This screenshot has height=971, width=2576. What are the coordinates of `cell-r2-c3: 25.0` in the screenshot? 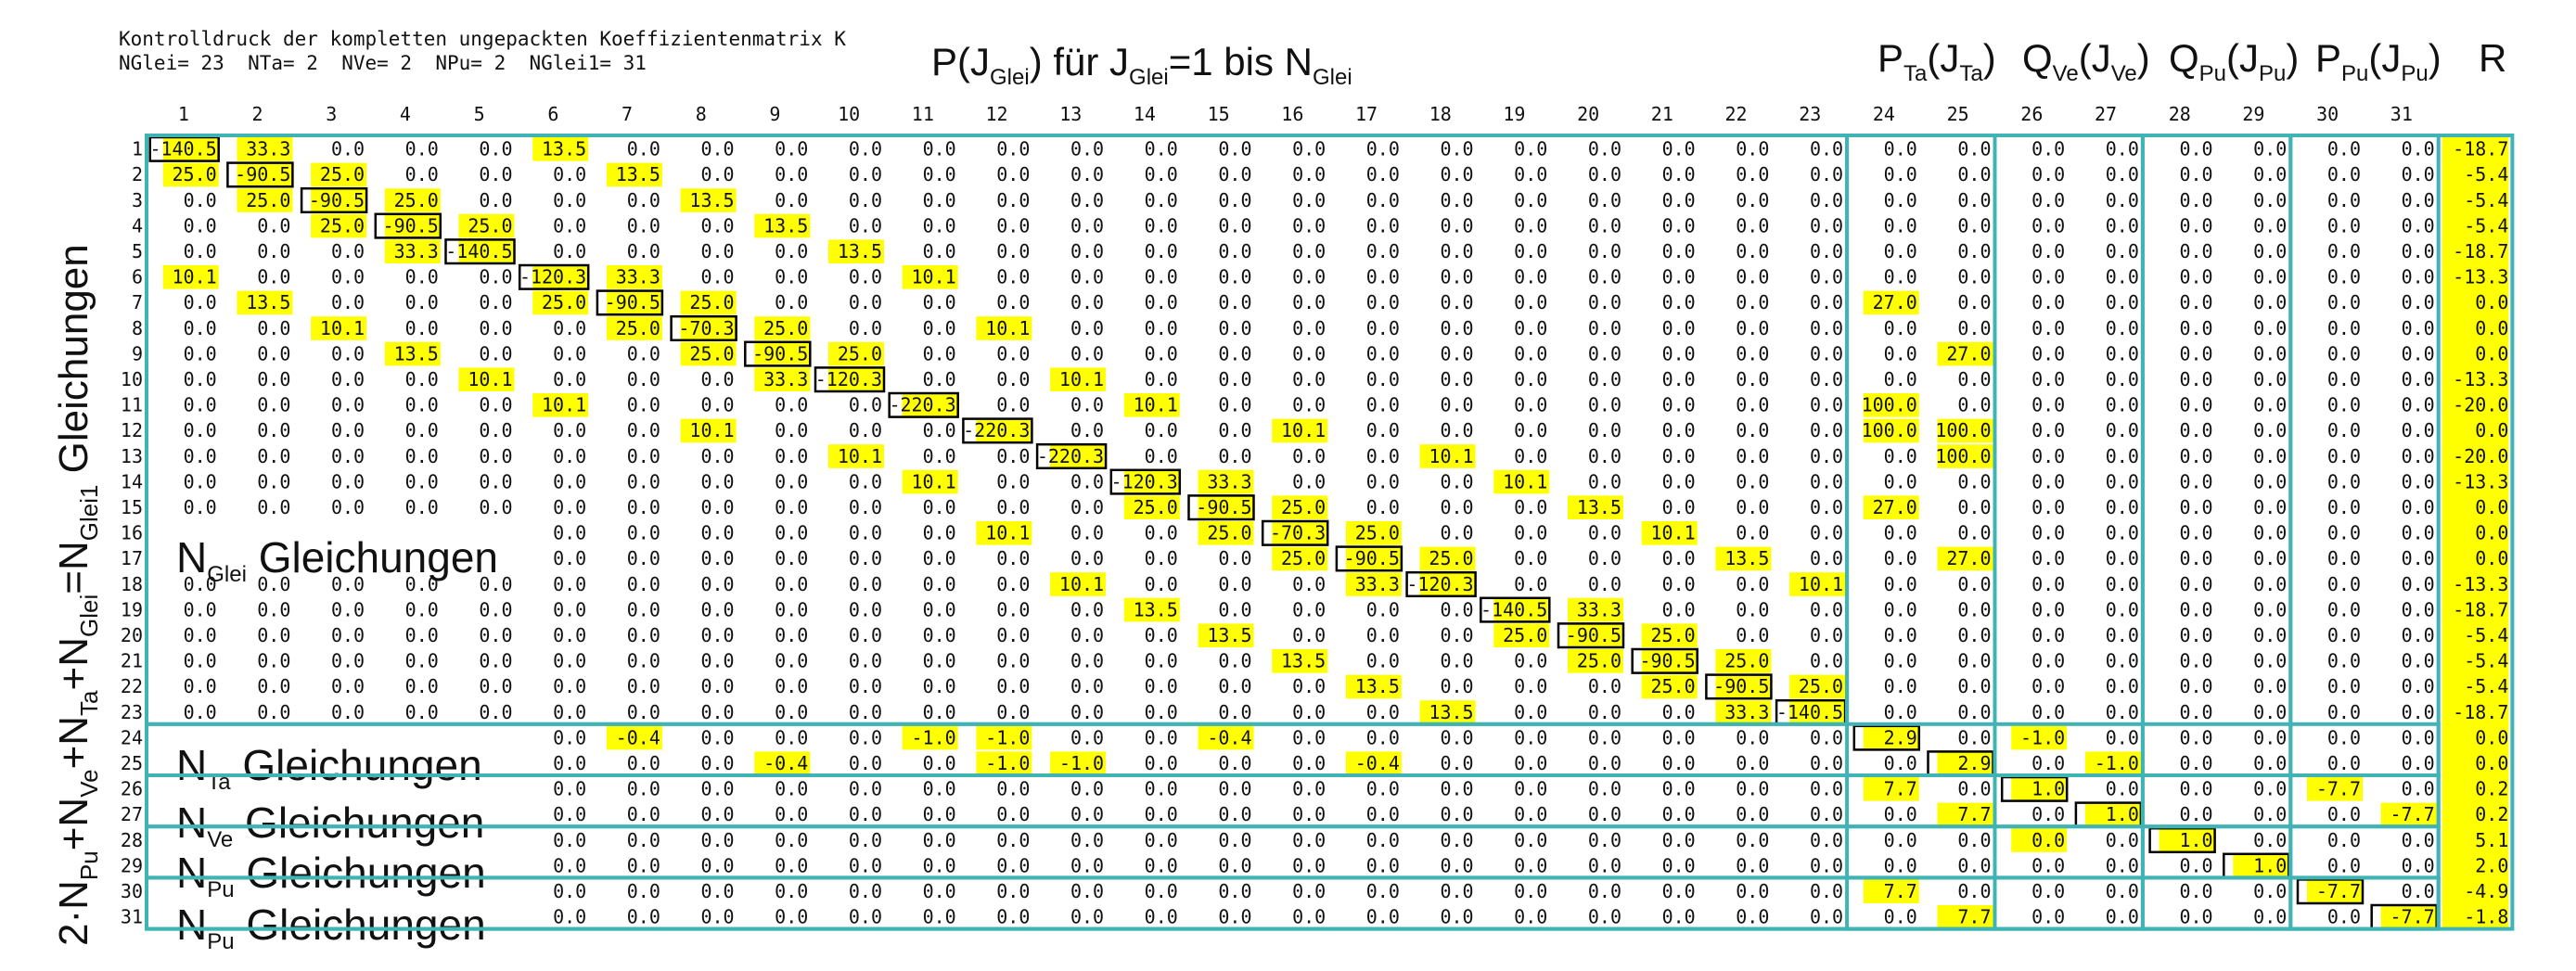 It's located at (342, 174).